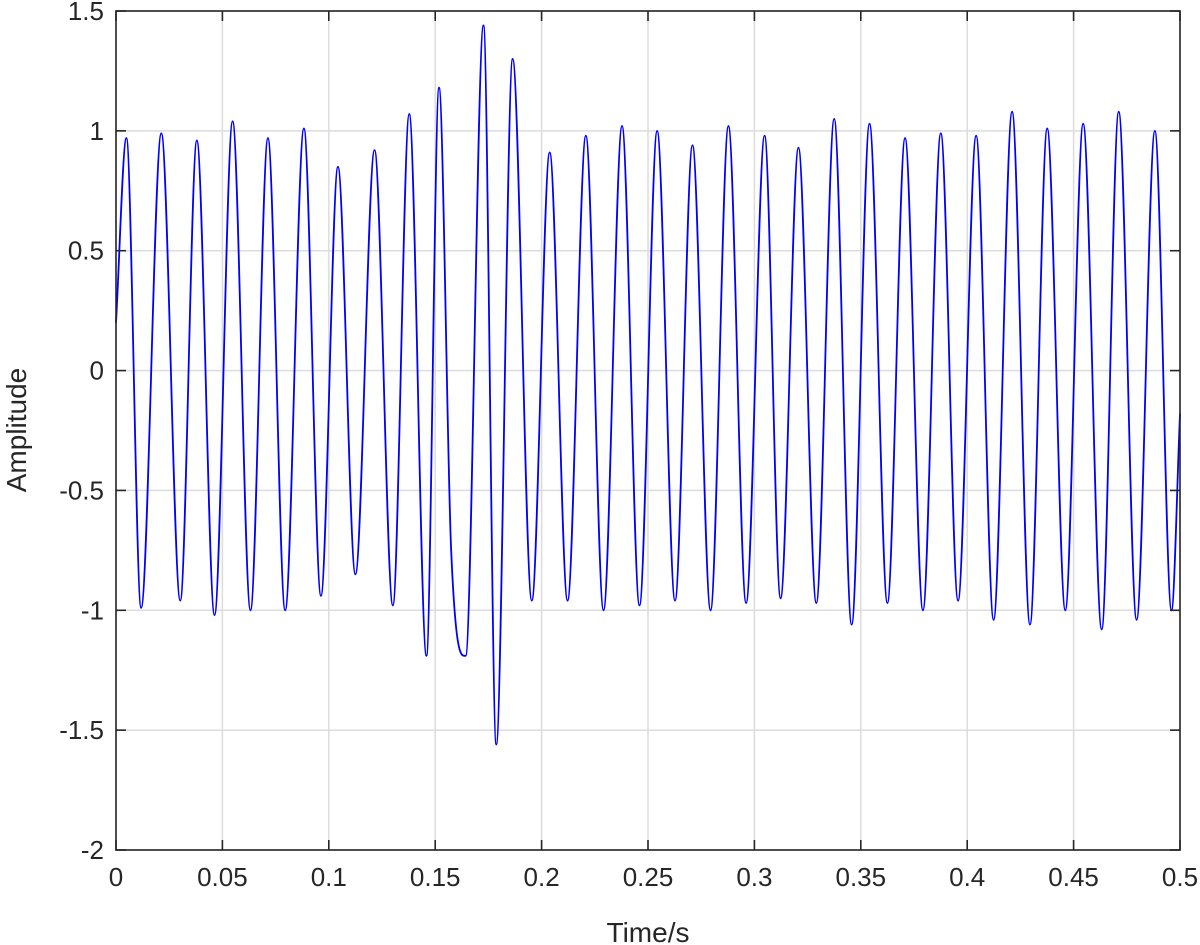 This screenshot has width=1200, height=945. Describe the element at coordinates (86, 251) in the screenshot. I see `y-tick-label: 0.5` at that location.